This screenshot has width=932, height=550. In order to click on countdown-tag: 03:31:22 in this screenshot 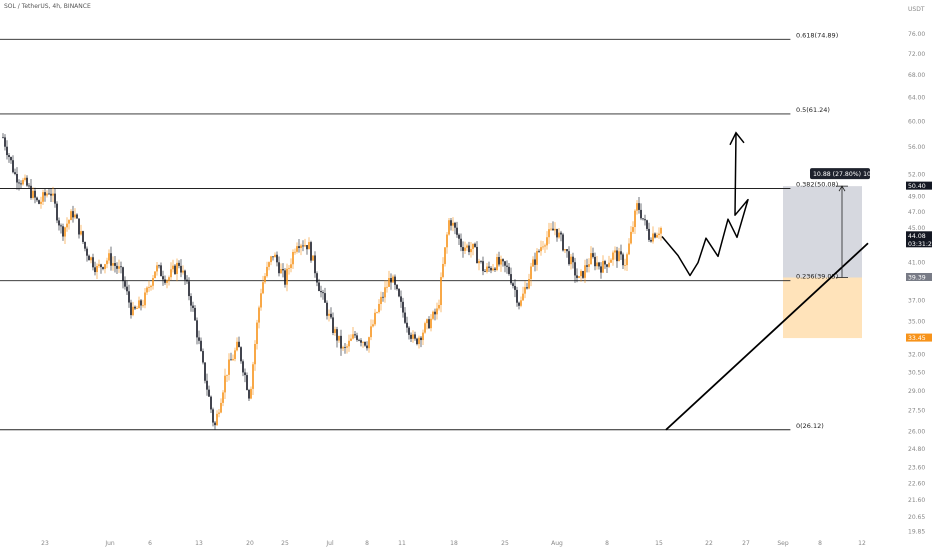, I will do `click(920, 244)`.